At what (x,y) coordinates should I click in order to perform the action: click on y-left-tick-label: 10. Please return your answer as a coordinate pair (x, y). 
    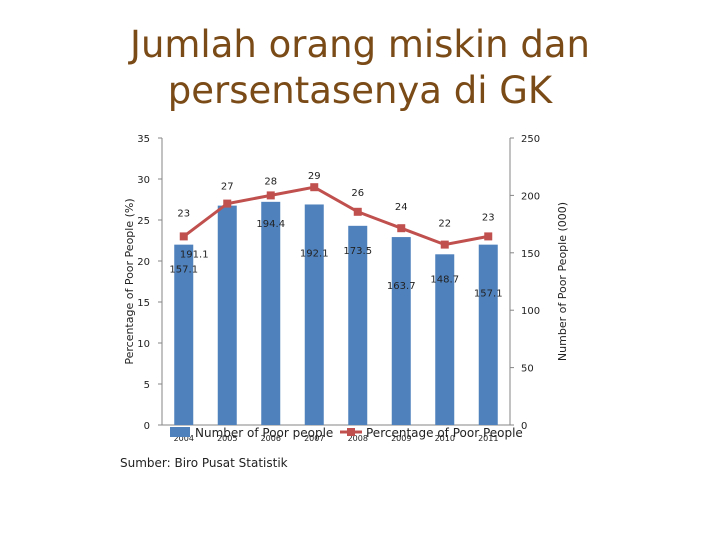
    Looking at the image, I should click on (143, 344).